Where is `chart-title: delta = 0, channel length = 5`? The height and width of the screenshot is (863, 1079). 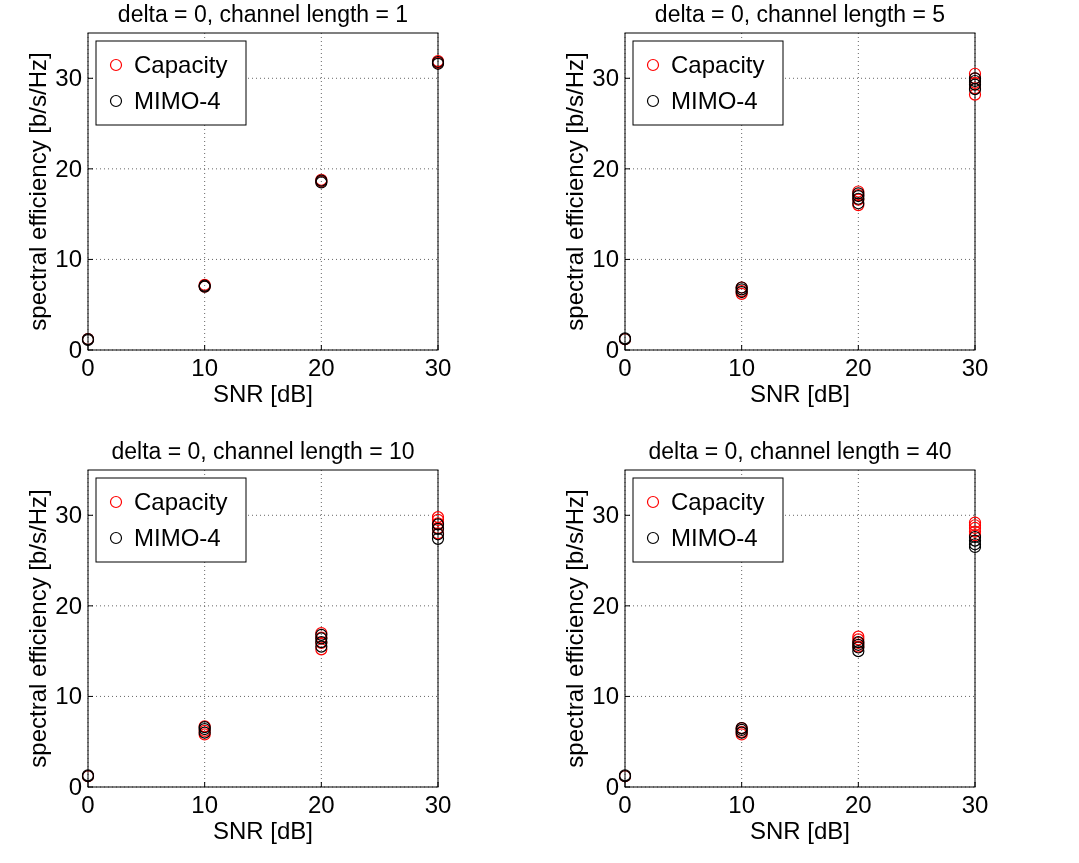
chart-title: delta = 0, channel length = 5 is located at coordinates (800, 14).